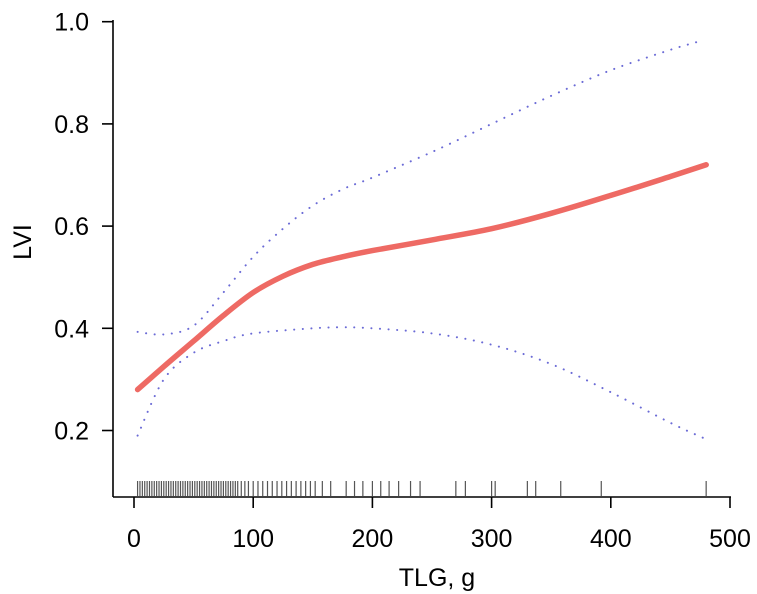  What do you see at coordinates (23, 242) in the screenshot?
I see `y-axis-title: LVI` at bounding box center [23, 242].